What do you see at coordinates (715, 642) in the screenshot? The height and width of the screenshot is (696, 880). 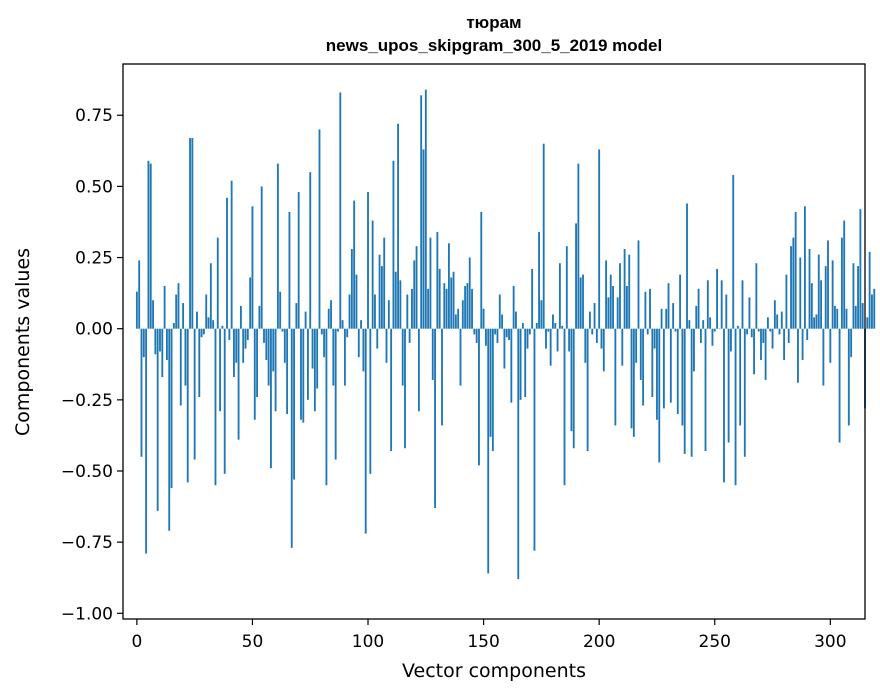 I see `x-tick-label: 250` at bounding box center [715, 642].